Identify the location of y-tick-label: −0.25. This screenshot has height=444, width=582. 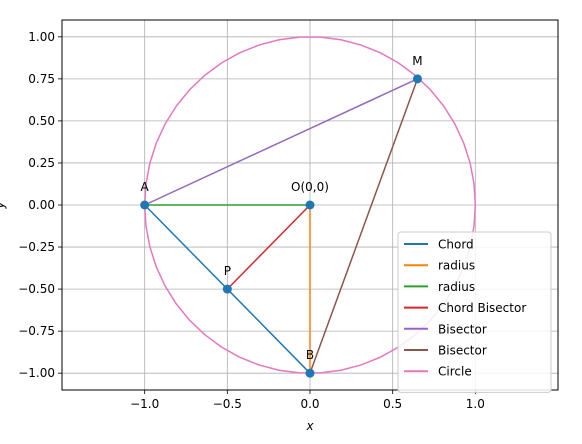
(36, 247).